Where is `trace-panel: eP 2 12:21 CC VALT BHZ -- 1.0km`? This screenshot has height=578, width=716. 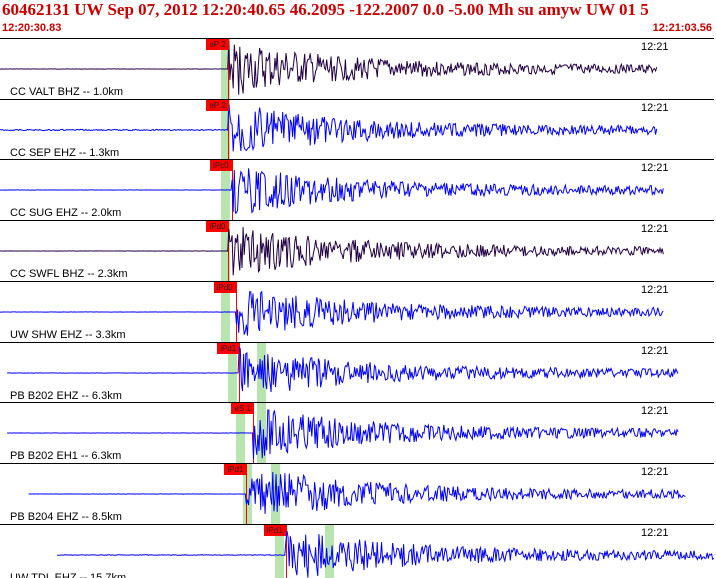
trace-panel: eP 2 12:21 CC VALT BHZ -- 1.0km is located at coordinates (357, 68).